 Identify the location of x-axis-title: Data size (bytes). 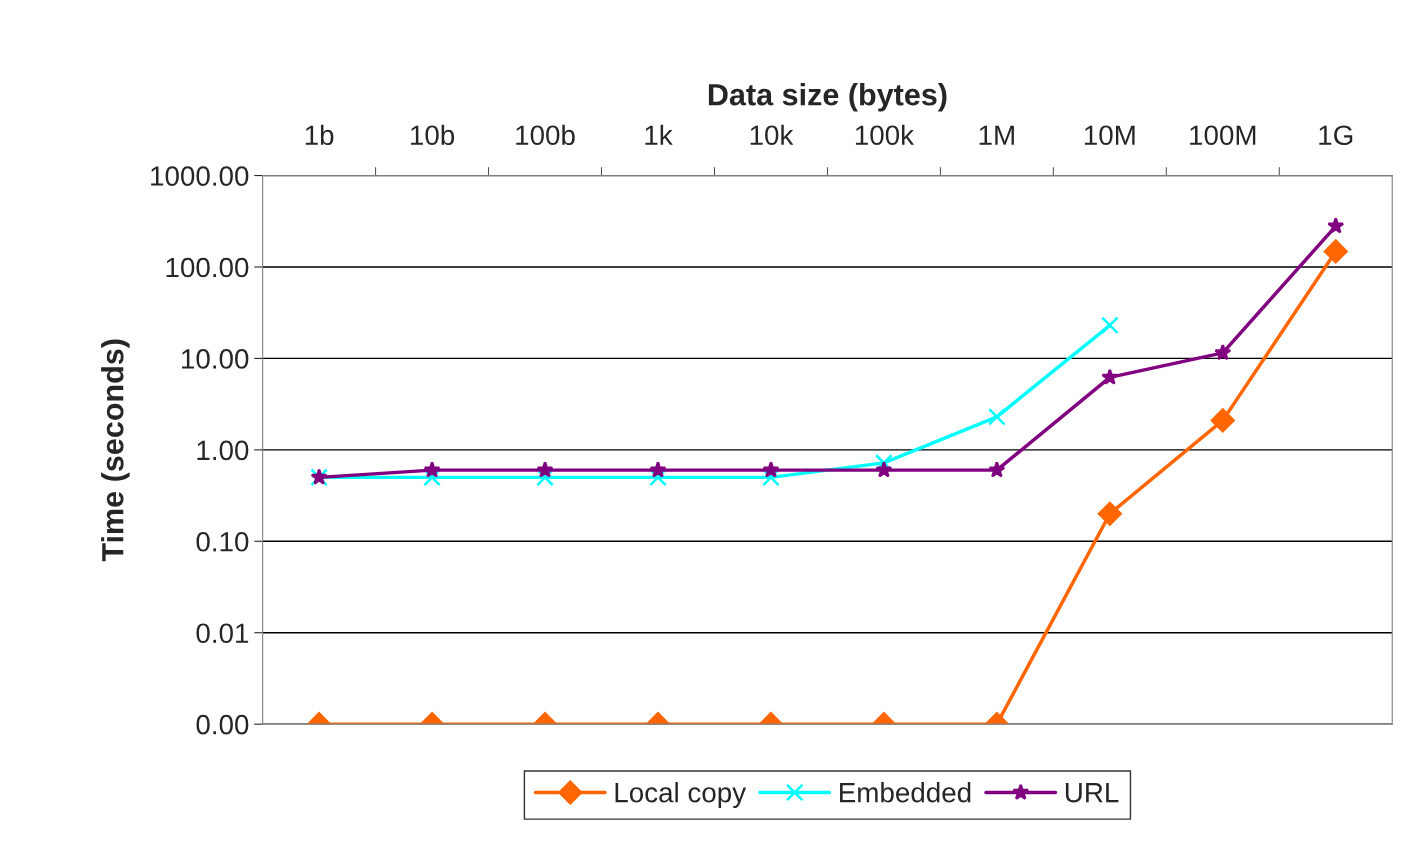
(827, 97).